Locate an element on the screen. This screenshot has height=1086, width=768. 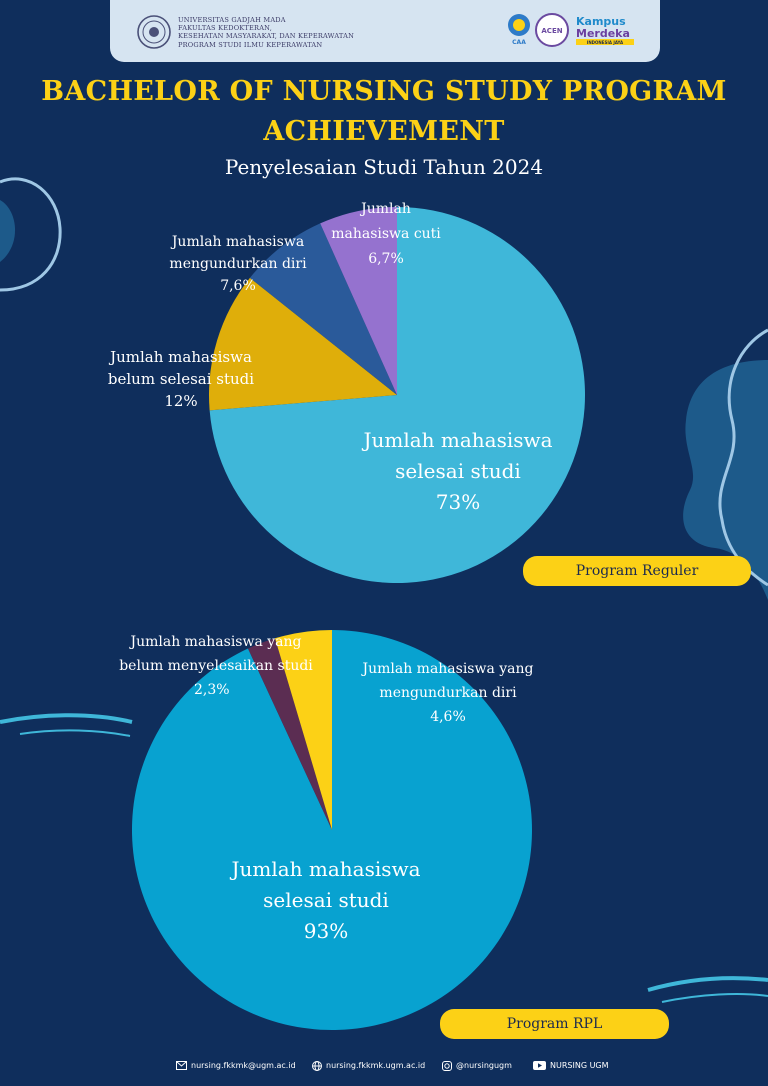
website-text: nursing.fkkmk.ugm.ac.id is located at coordinates (376, 1065).